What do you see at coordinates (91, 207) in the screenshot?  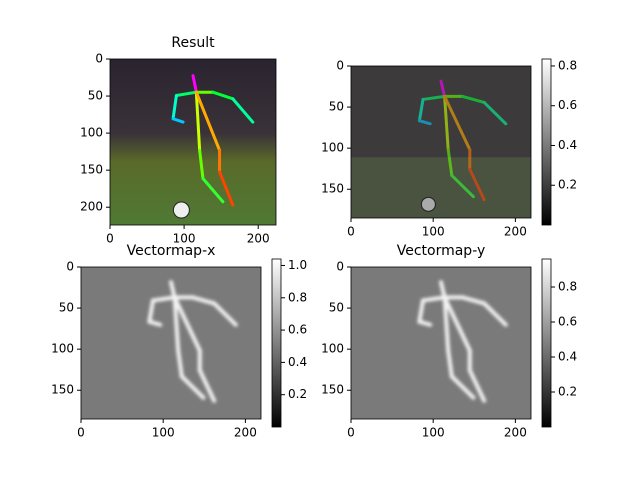 I see `y-tick-label: 200` at bounding box center [91, 207].